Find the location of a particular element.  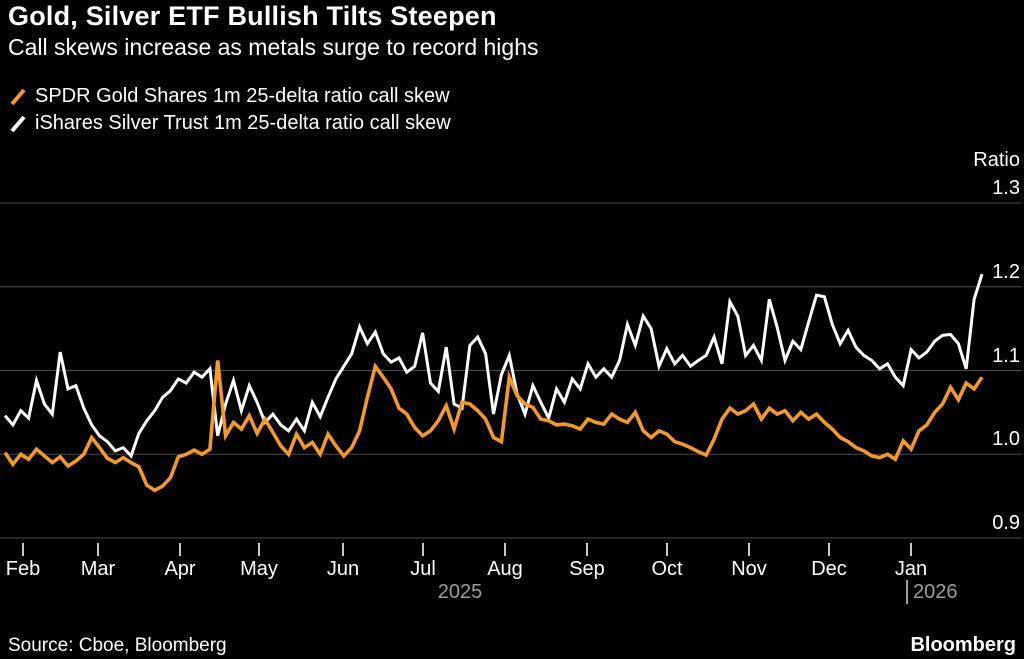

x-tick-label-Mar: Mar is located at coordinates (98, 569).